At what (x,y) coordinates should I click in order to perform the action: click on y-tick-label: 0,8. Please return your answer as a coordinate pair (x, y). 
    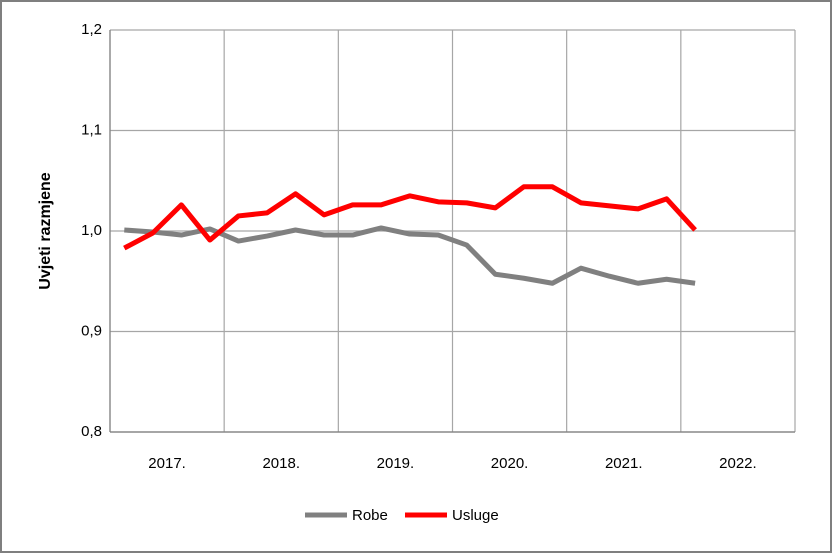
    Looking at the image, I should click on (91, 431).